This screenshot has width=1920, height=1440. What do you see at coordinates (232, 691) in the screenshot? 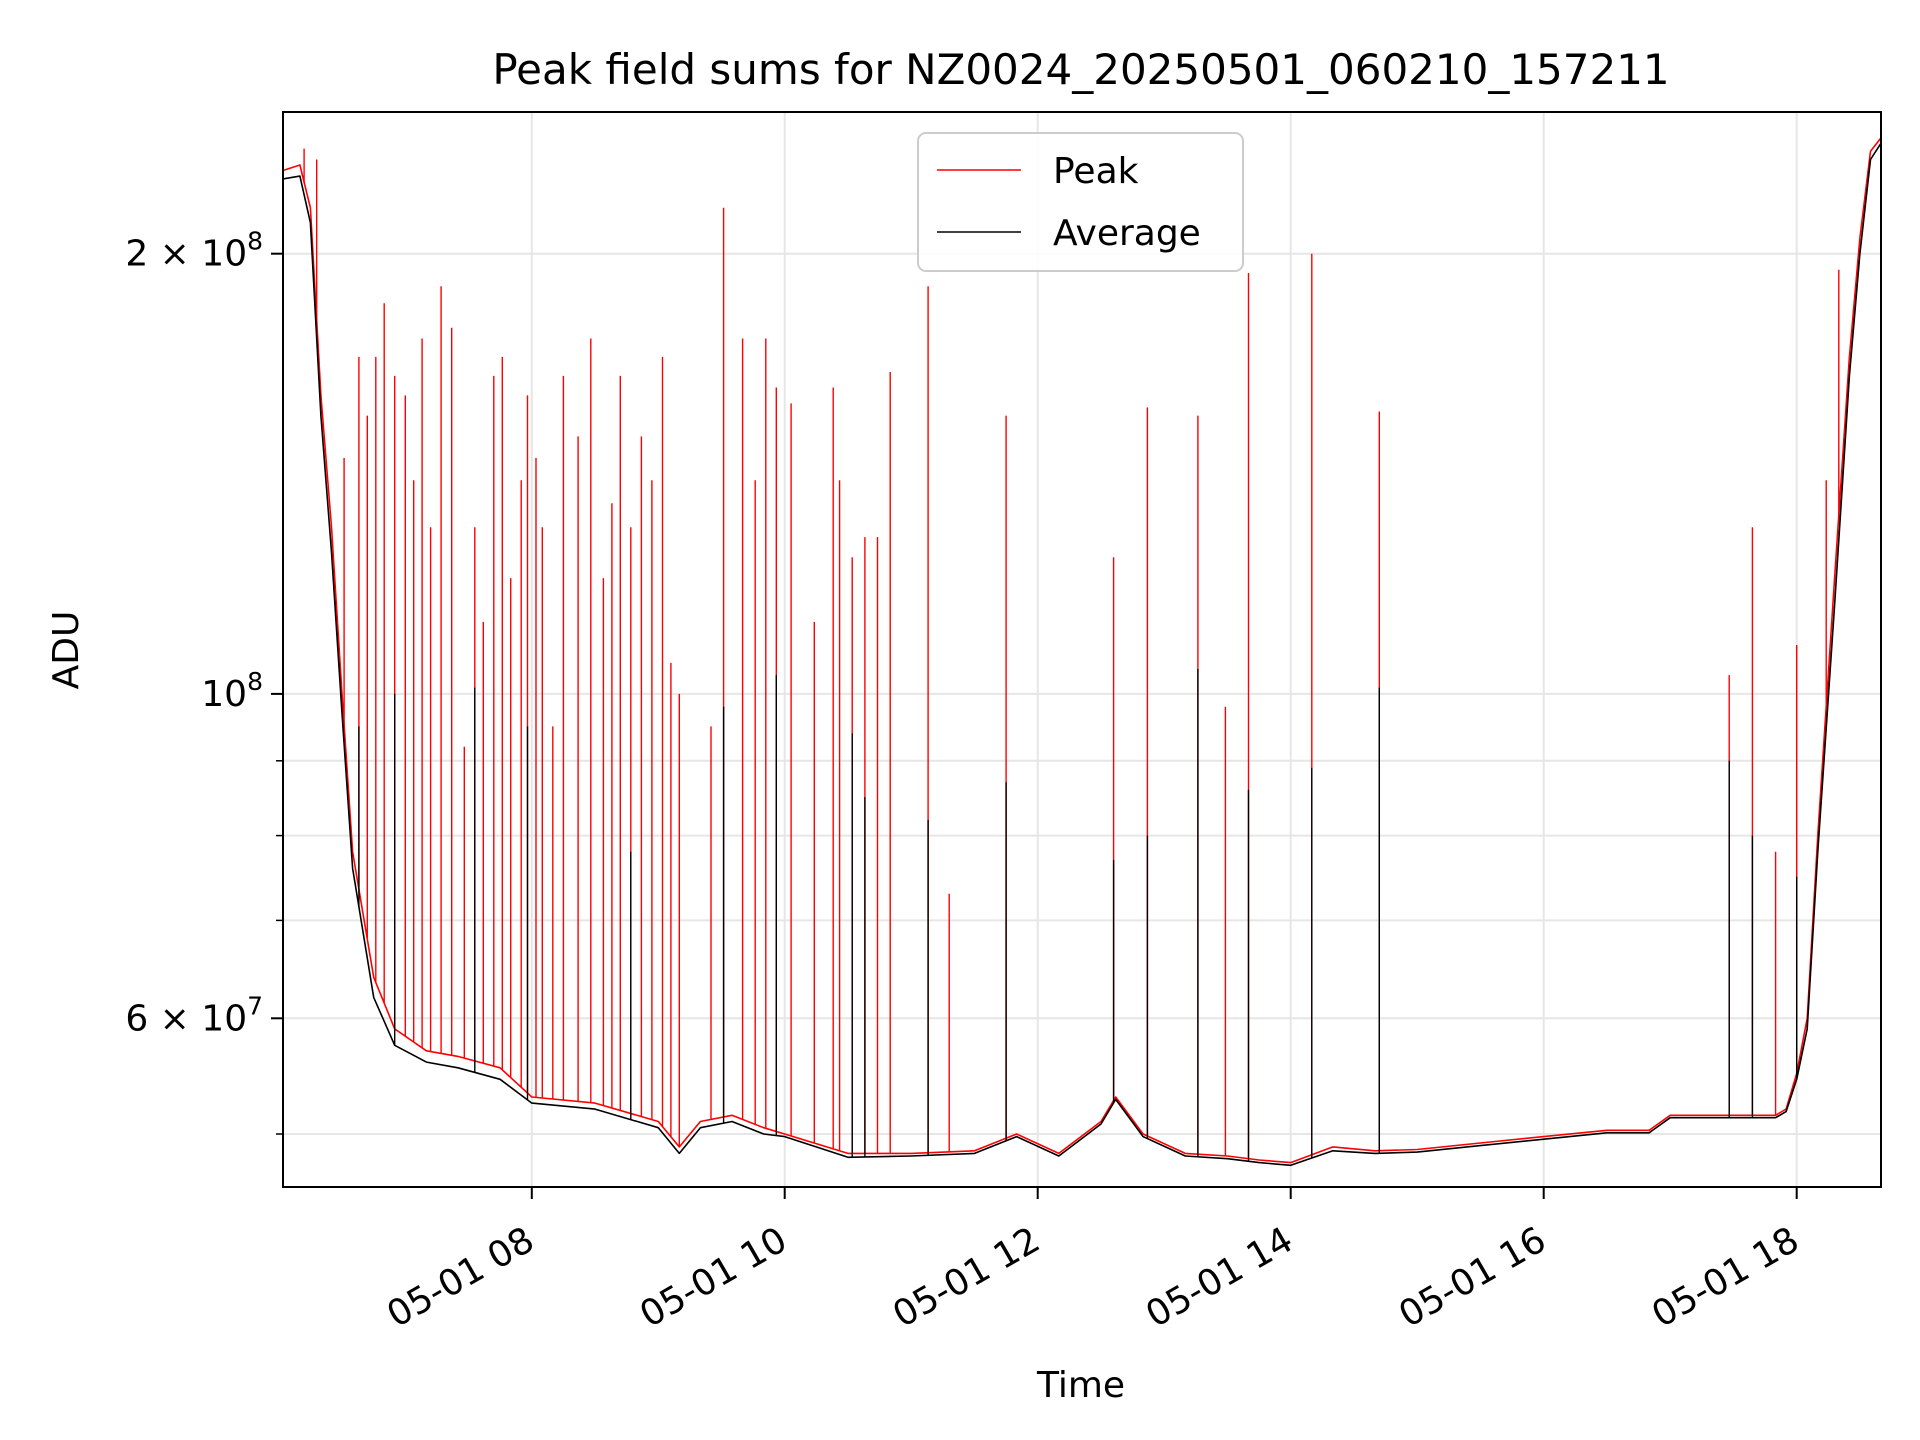
I see `y-tick-label: 108` at bounding box center [232, 691].